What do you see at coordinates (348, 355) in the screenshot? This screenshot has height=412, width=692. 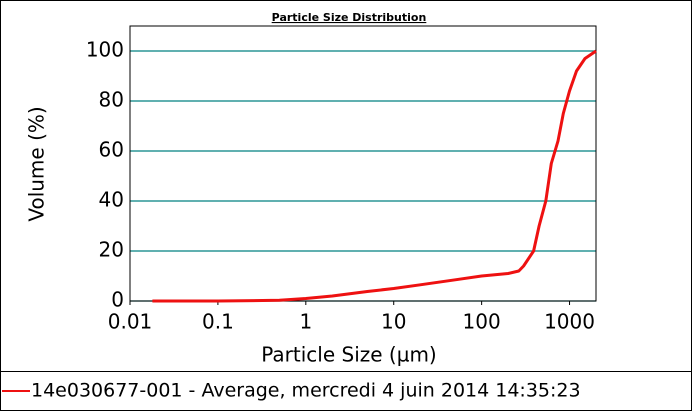 I see `x-axis-label: Particle Size (µm)` at bounding box center [348, 355].